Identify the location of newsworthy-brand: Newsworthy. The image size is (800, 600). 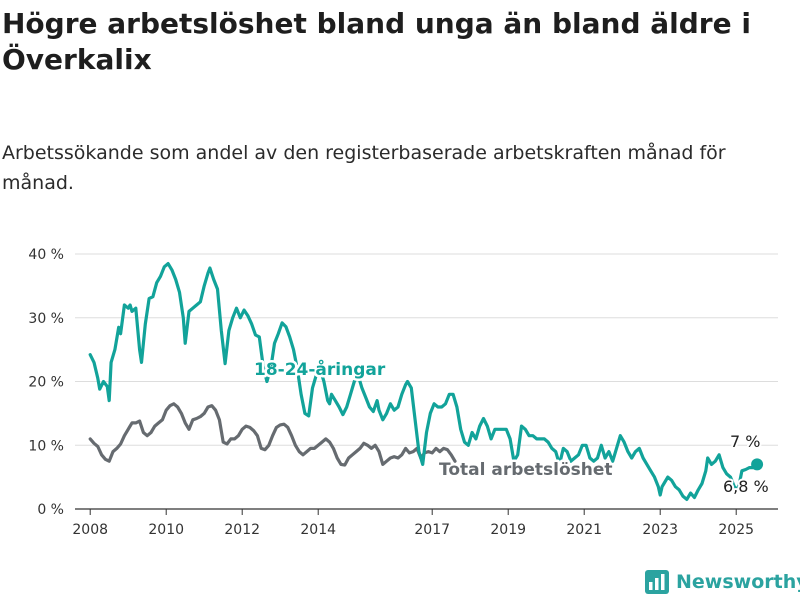
(722, 582).